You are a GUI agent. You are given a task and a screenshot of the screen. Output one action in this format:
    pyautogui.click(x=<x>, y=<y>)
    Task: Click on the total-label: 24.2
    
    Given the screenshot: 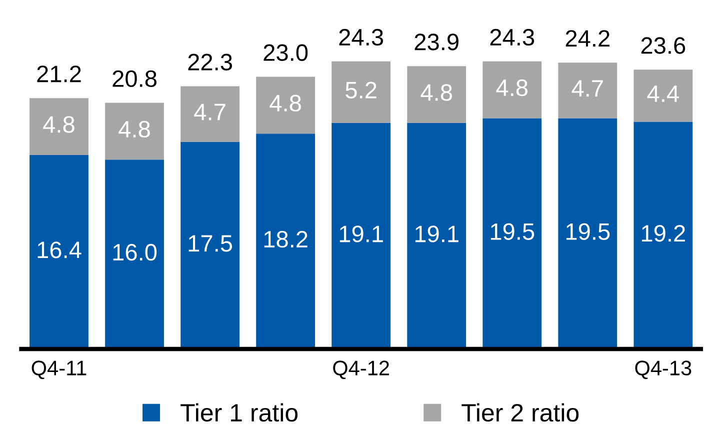 What is the action you would take?
    pyautogui.click(x=588, y=38)
    